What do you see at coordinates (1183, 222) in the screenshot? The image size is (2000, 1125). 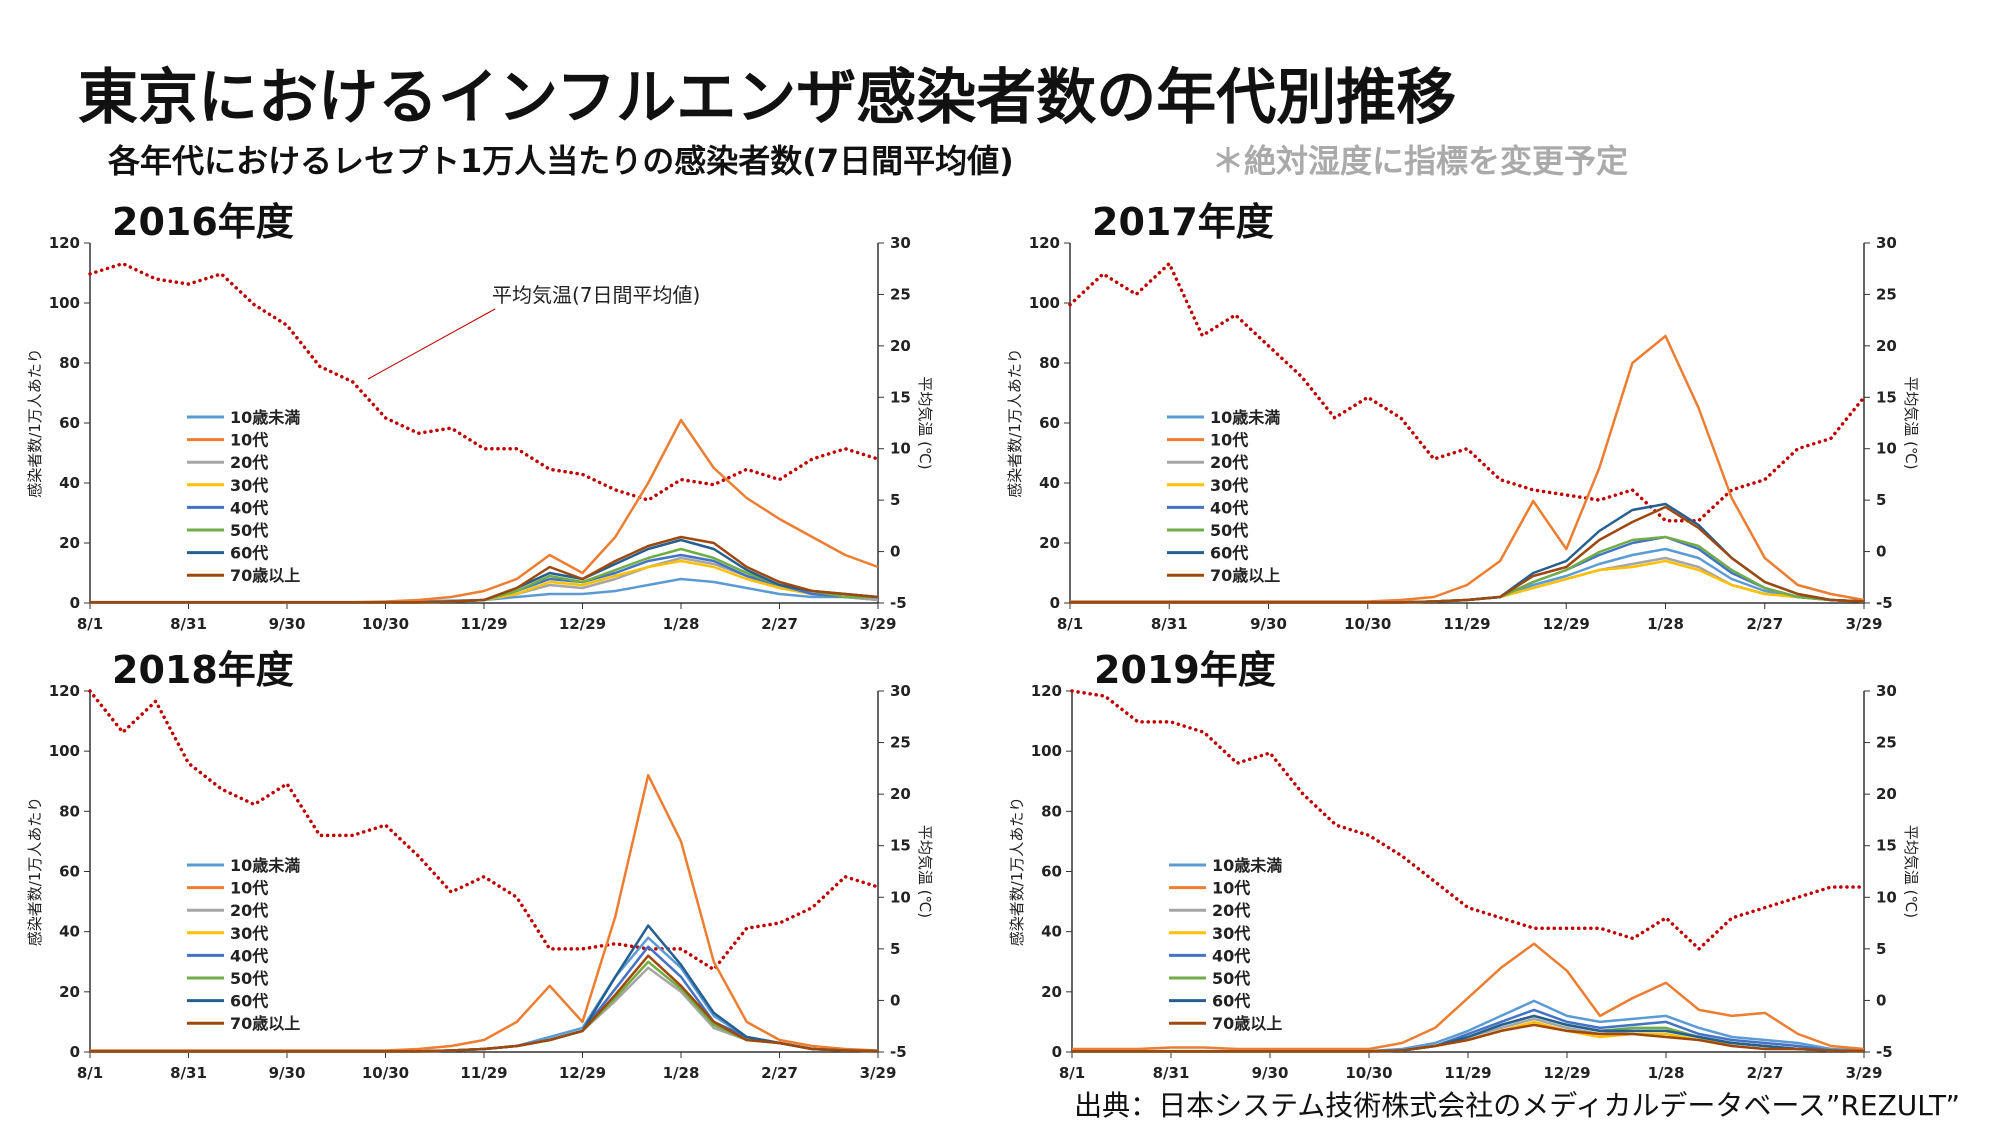 I see `panel-title: 2017年度` at bounding box center [1183, 222].